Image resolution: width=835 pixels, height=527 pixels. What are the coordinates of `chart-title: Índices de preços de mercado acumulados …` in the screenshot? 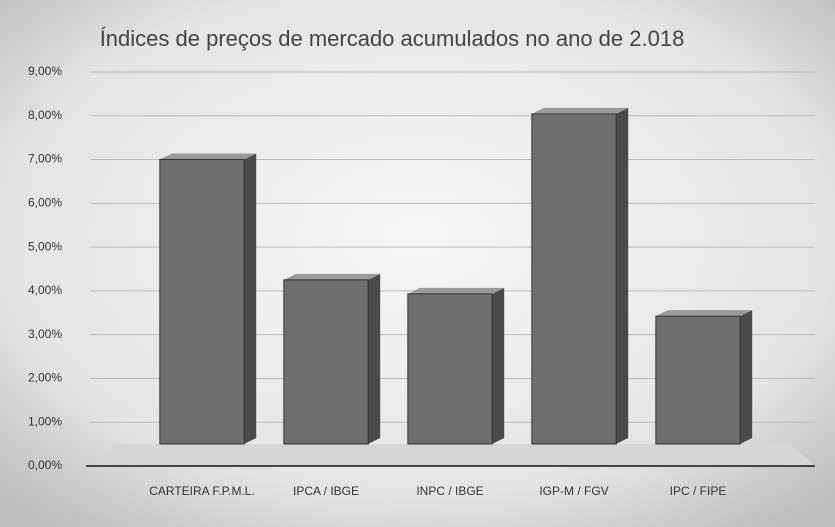 It's located at (392, 38).